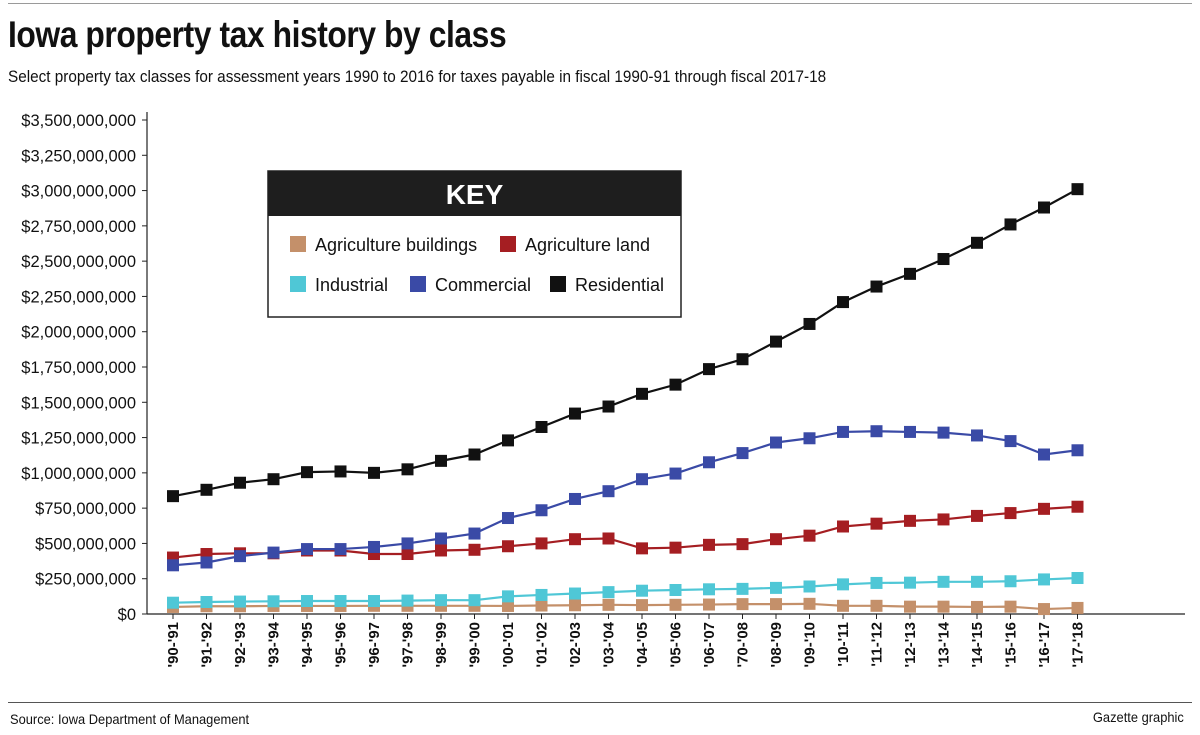 The image size is (1200, 735). I want to click on legend-label-commercial: Commercial, so click(483, 285).